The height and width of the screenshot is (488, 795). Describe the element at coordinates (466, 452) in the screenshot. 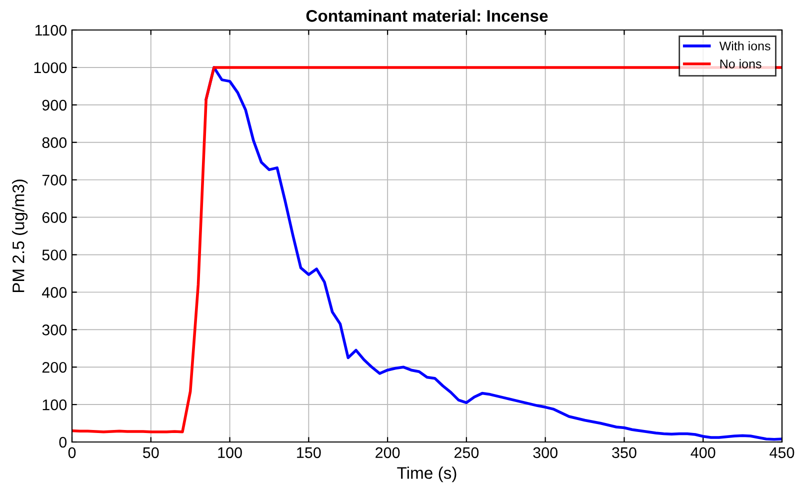

I see `x-tick-label: 250` at that location.